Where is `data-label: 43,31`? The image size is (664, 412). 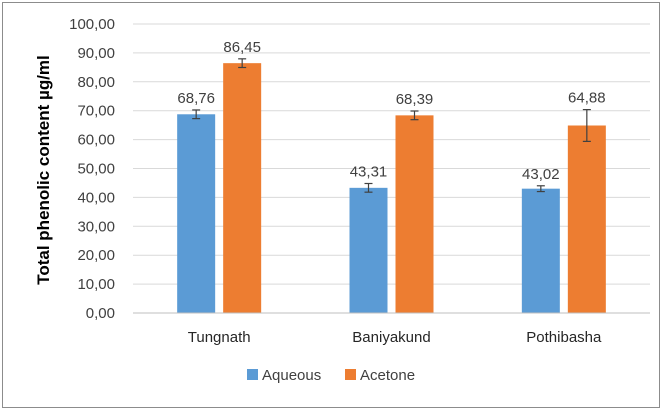
data-label: 43,31 is located at coordinates (369, 171).